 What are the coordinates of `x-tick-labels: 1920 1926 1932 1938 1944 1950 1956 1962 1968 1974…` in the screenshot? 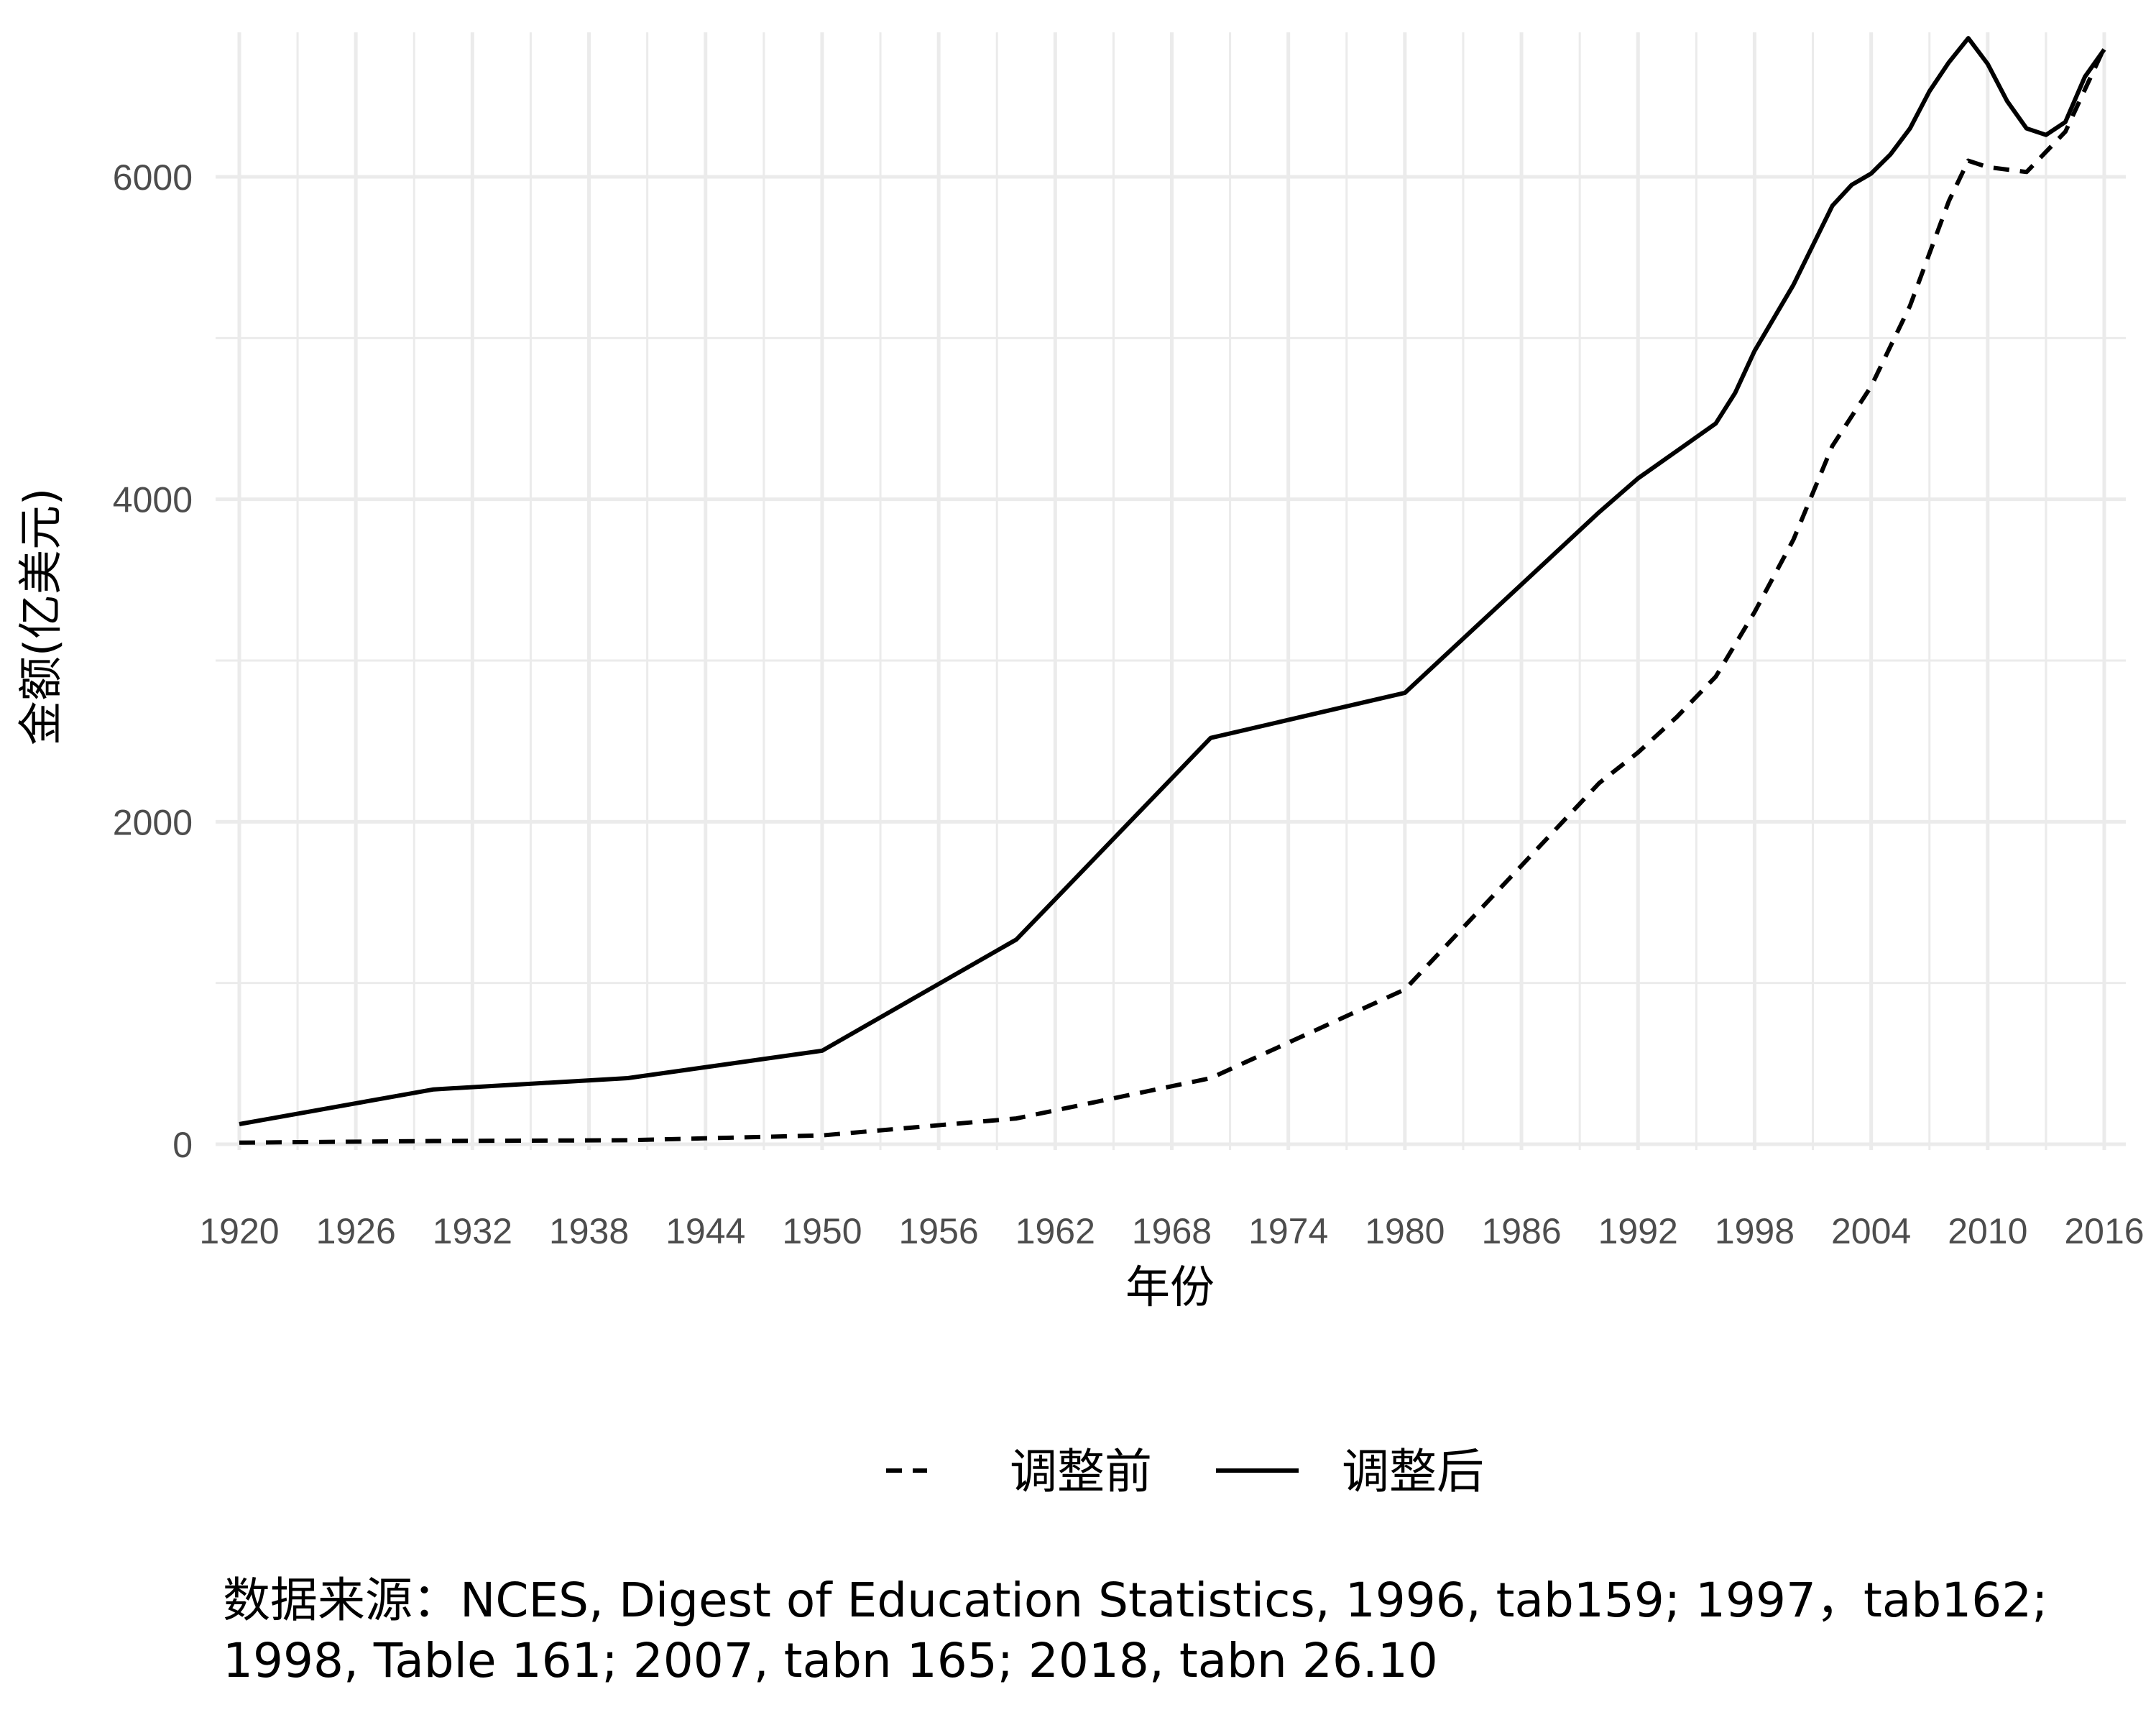 It's located at (1171, 1231).